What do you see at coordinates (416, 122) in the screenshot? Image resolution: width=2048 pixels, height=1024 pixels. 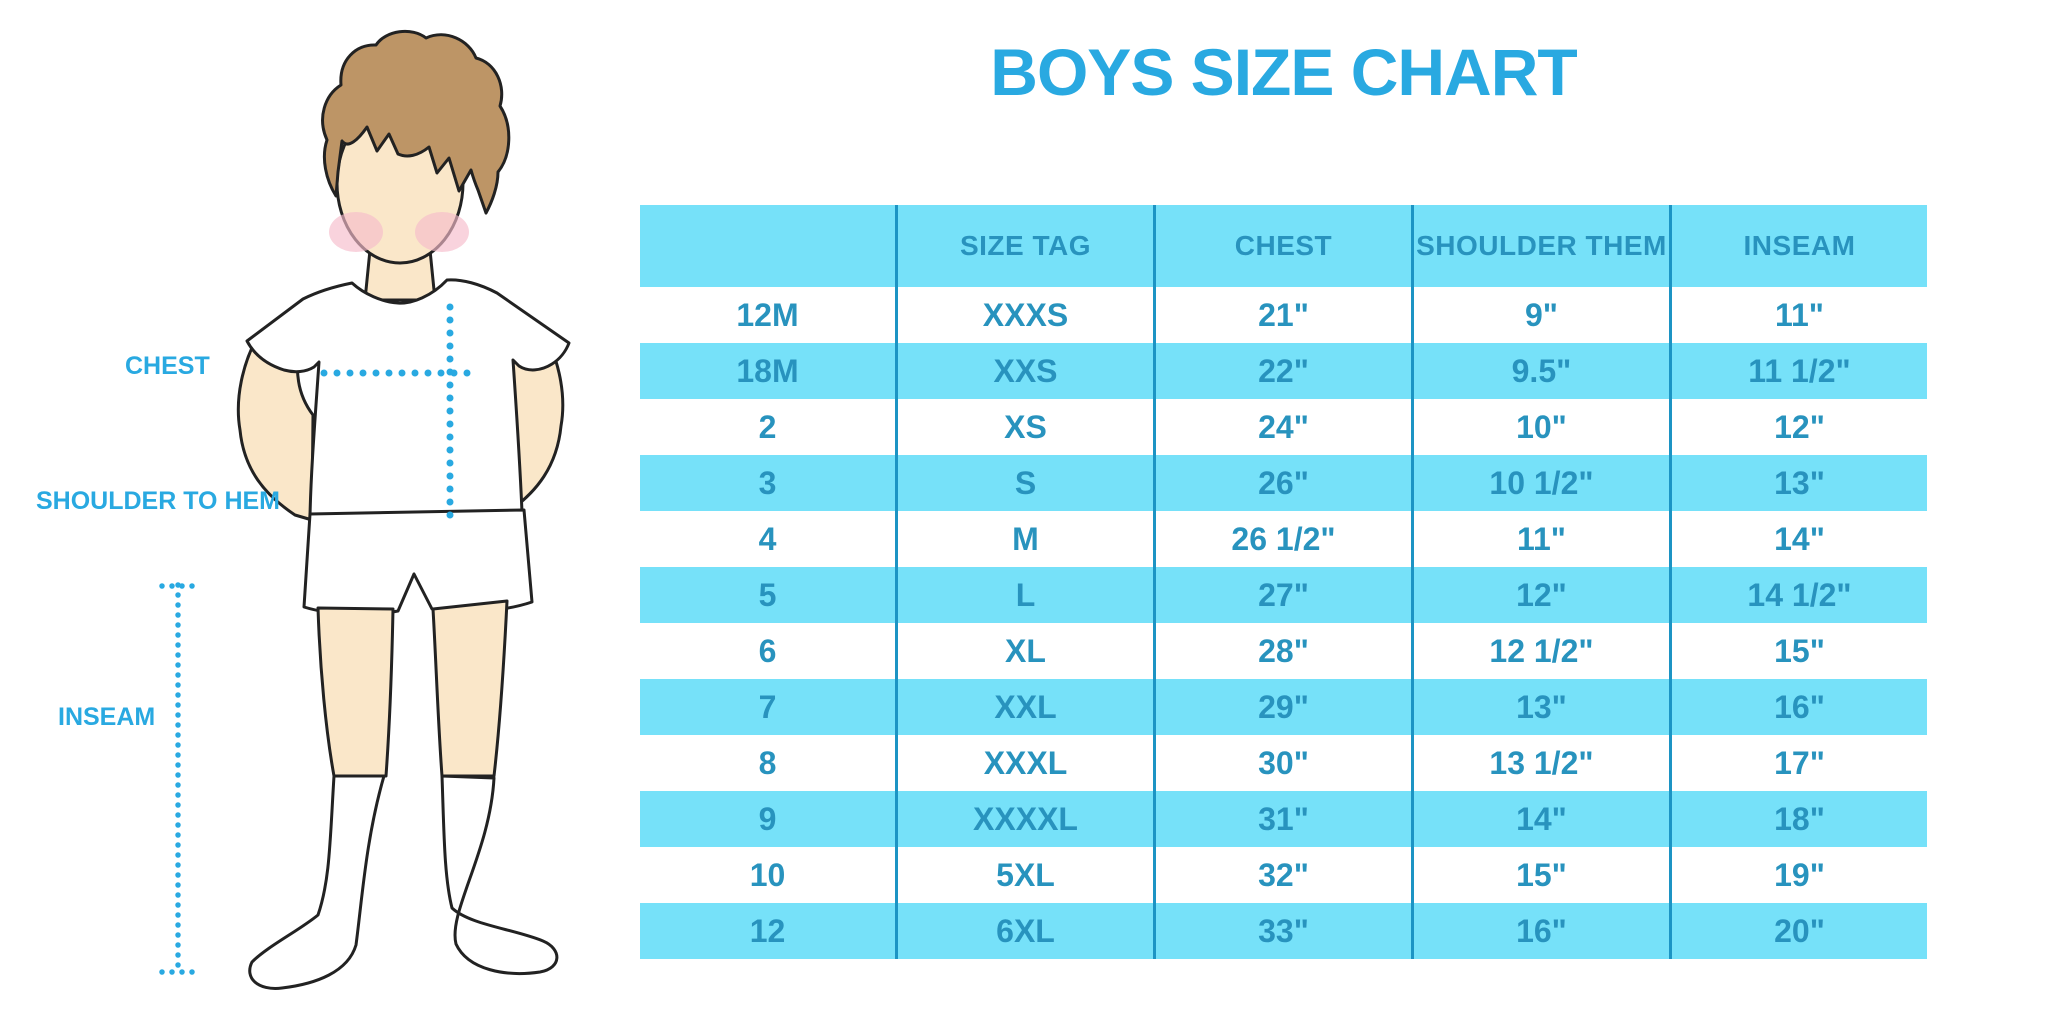 I see `boy-hair` at bounding box center [416, 122].